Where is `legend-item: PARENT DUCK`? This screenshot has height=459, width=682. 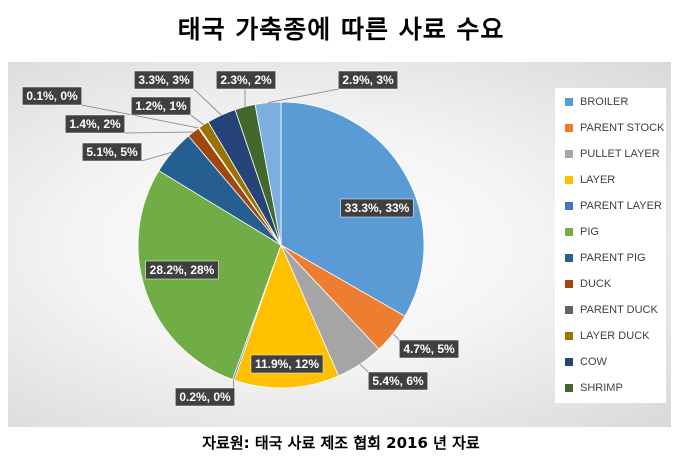
legend-item: PARENT DUCK is located at coordinates (606, 310).